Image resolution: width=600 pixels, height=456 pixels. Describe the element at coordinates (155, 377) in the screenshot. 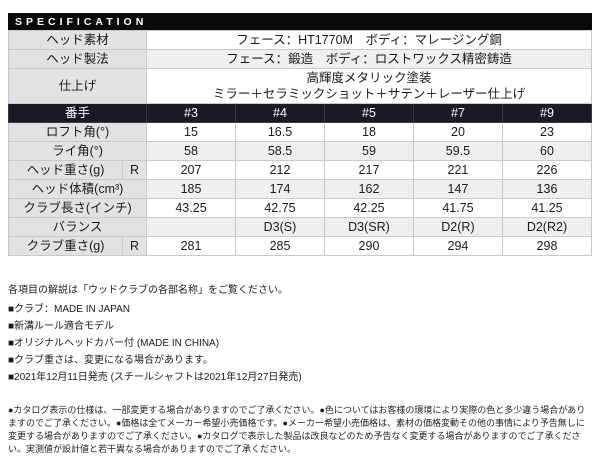

I see `note-release-date: ■2021年12月11日発売 (スチールシャフトは2021年12月27日発売)` at that location.